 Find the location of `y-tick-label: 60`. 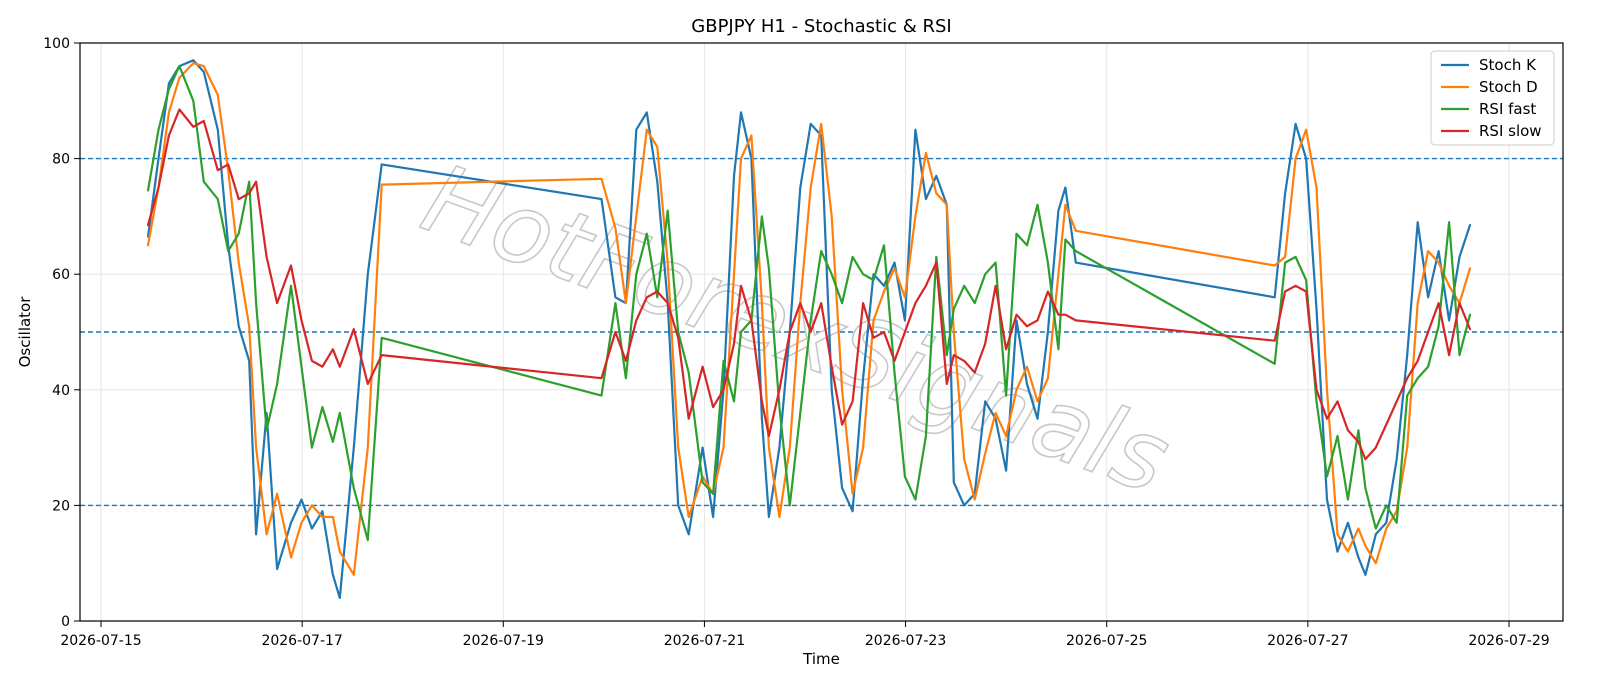

y-tick-label: 60 is located at coordinates (61, 275).